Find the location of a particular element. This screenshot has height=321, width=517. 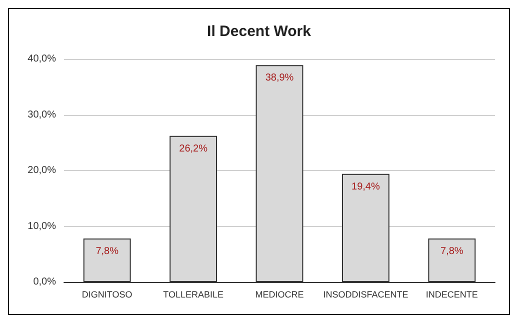

y-tick-label: 40,0% is located at coordinates (42, 59).